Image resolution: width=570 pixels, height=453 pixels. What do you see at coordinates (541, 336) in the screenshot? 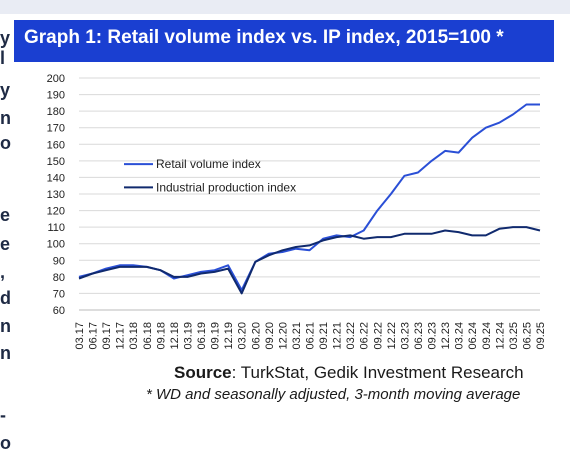
I see `x-tick-label: 09.25` at bounding box center [541, 336].